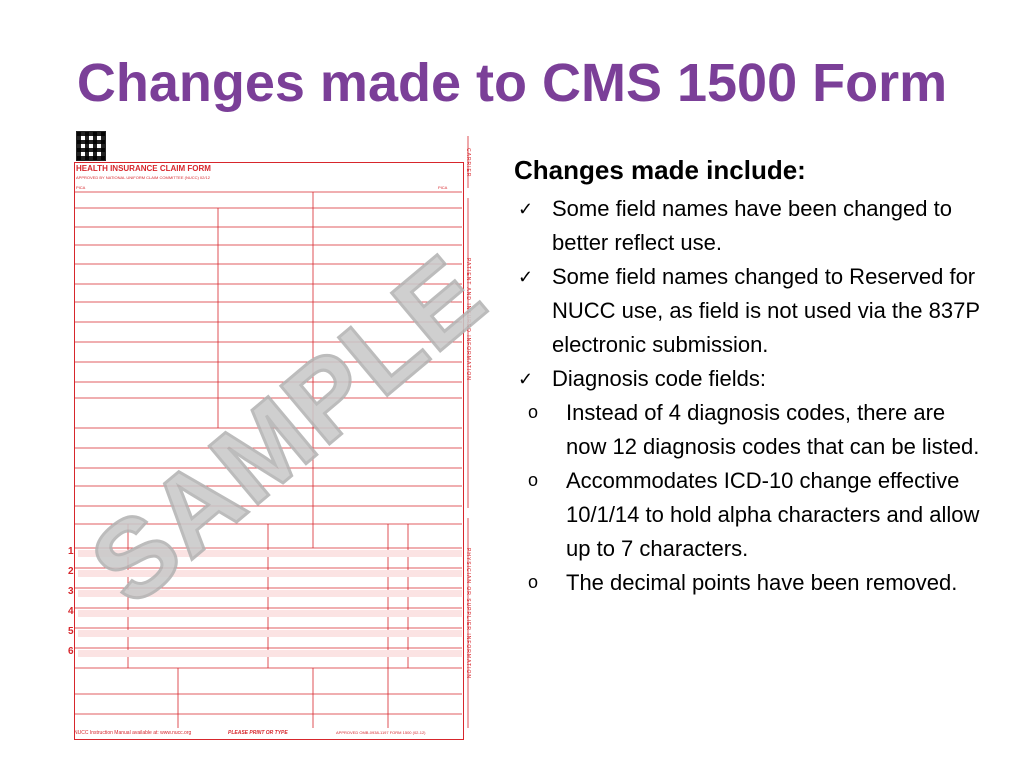 The image size is (1024, 768). I want to click on pica-right: PICA, so click(443, 187).